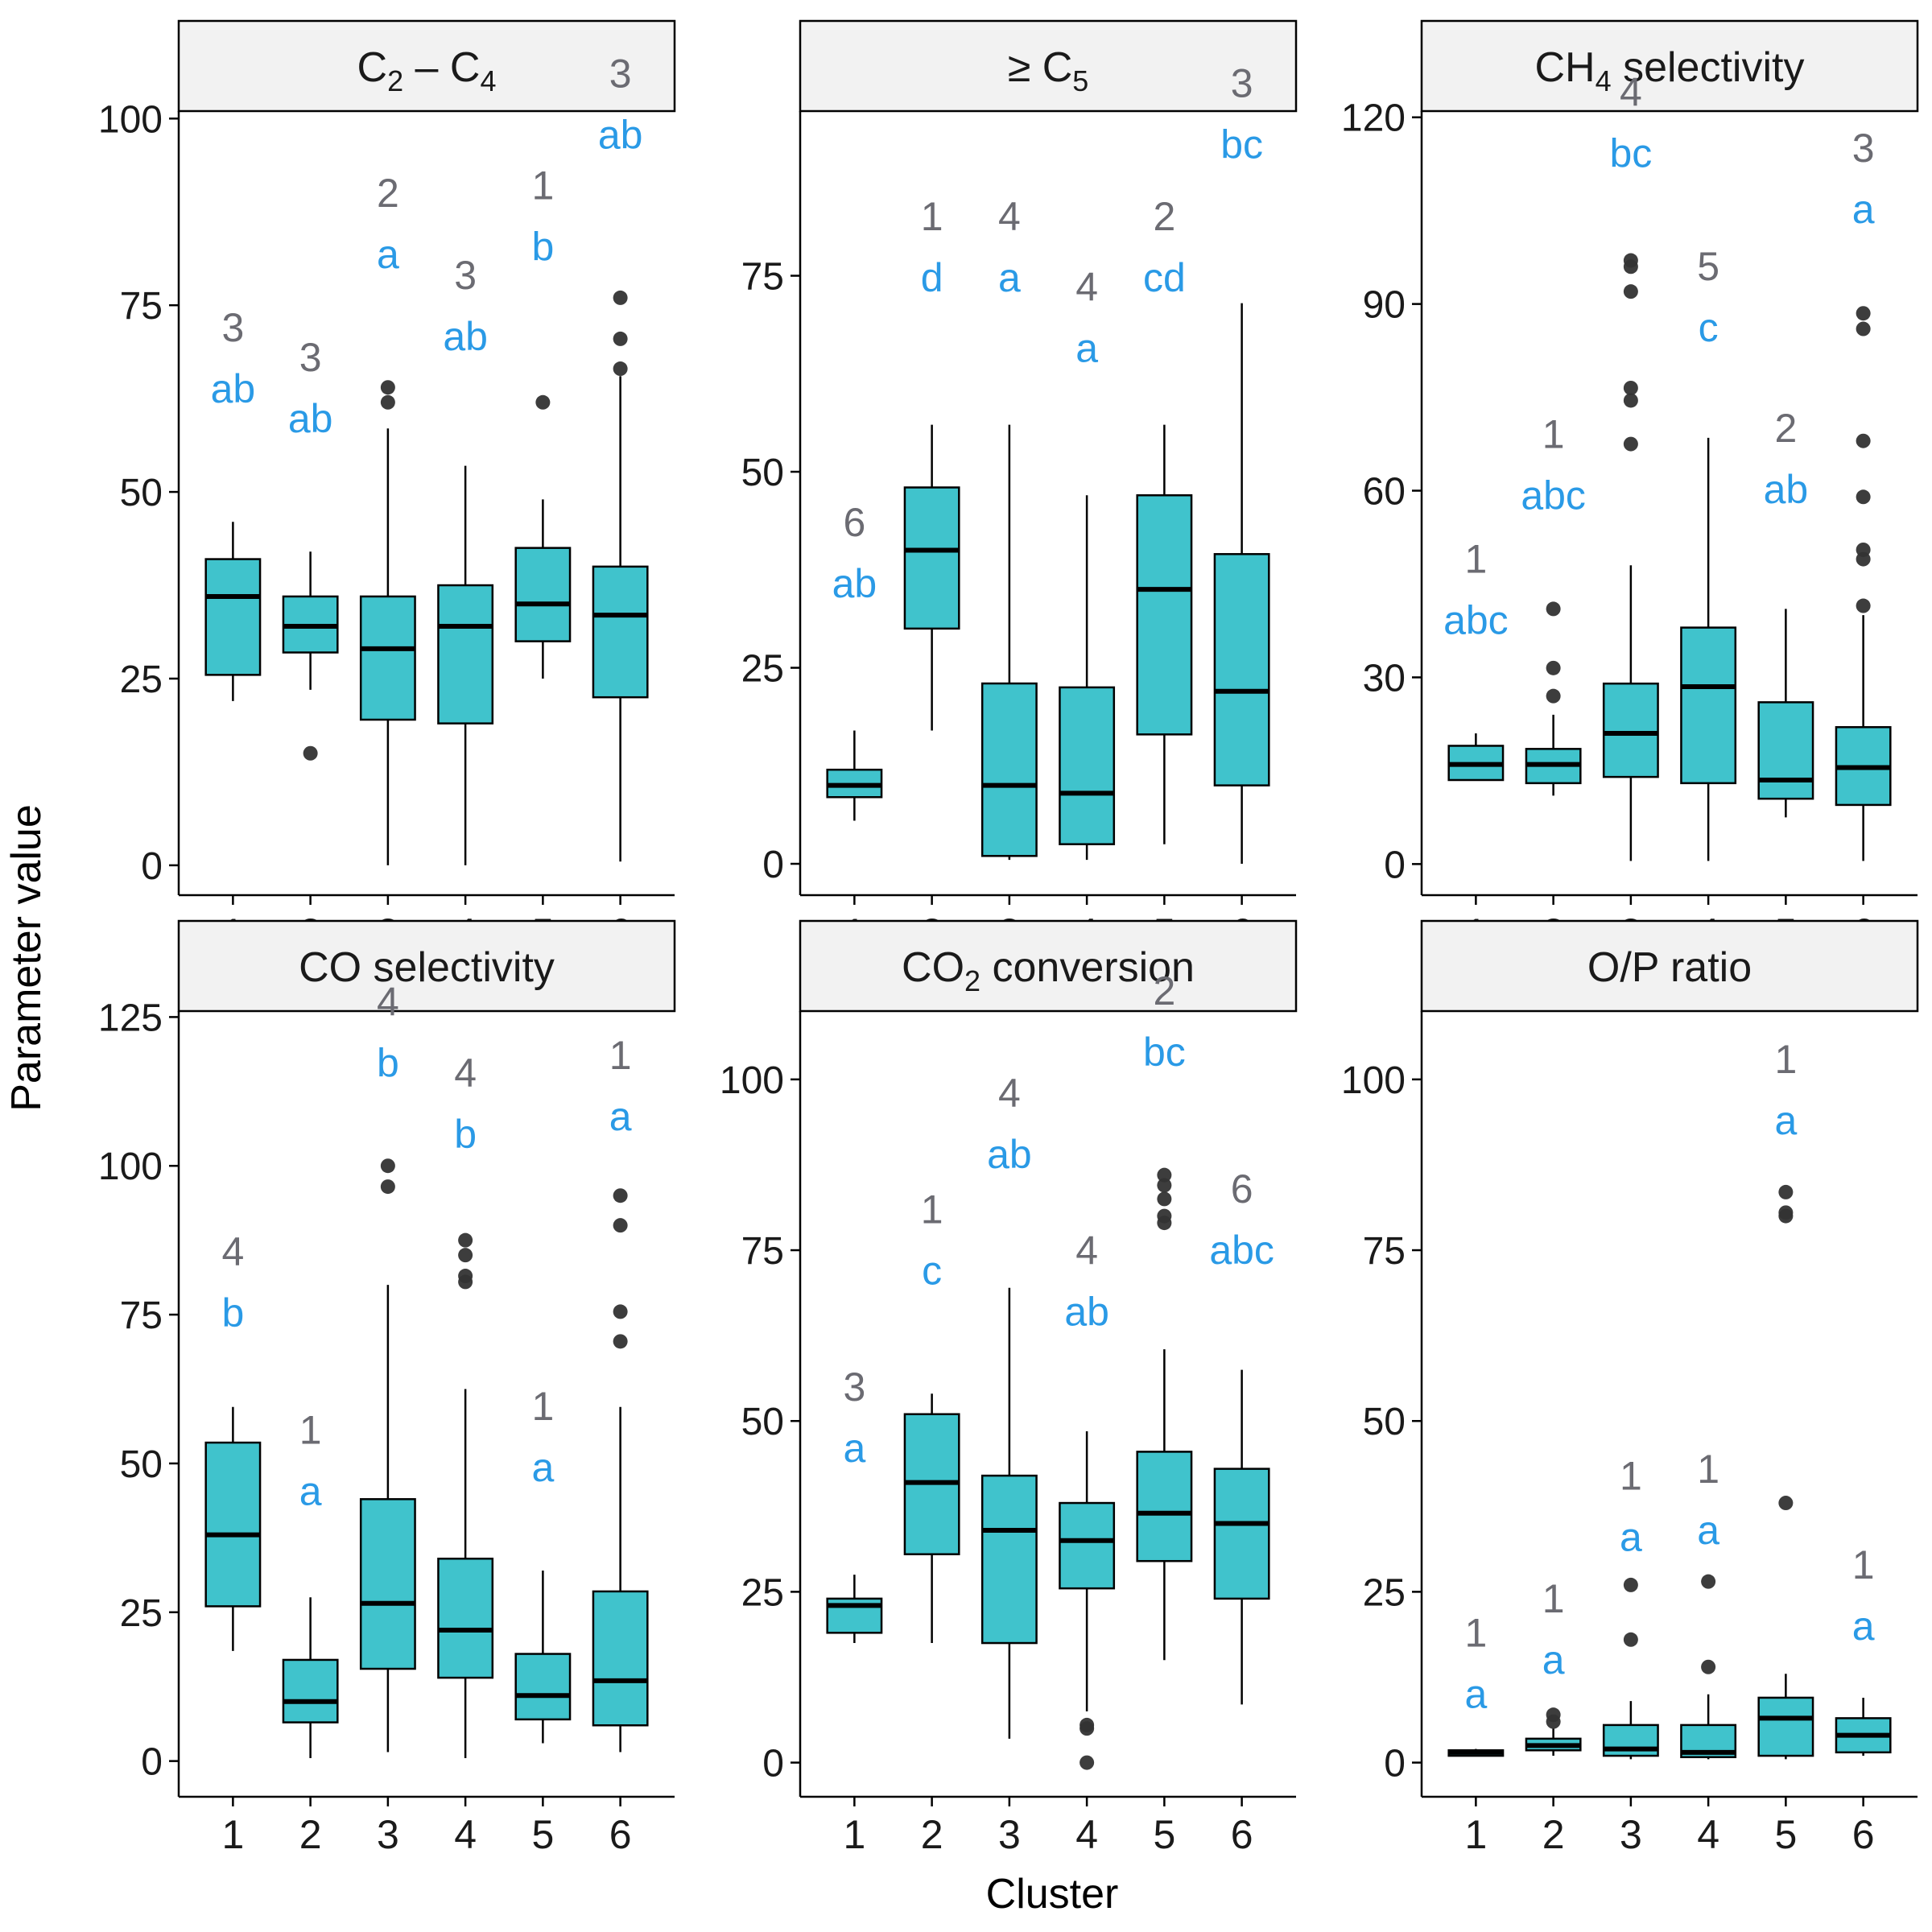 Image resolution: width=1932 pixels, height=1932 pixels. What do you see at coordinates (1476, 659) in the screenshot?
I see `box-cluster-1: abc 1` at bounding box center [1476, 659].